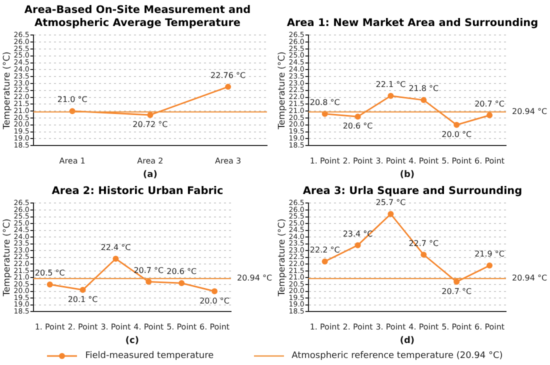  I want to click on x-axis-title: (a), so click(150, 175).